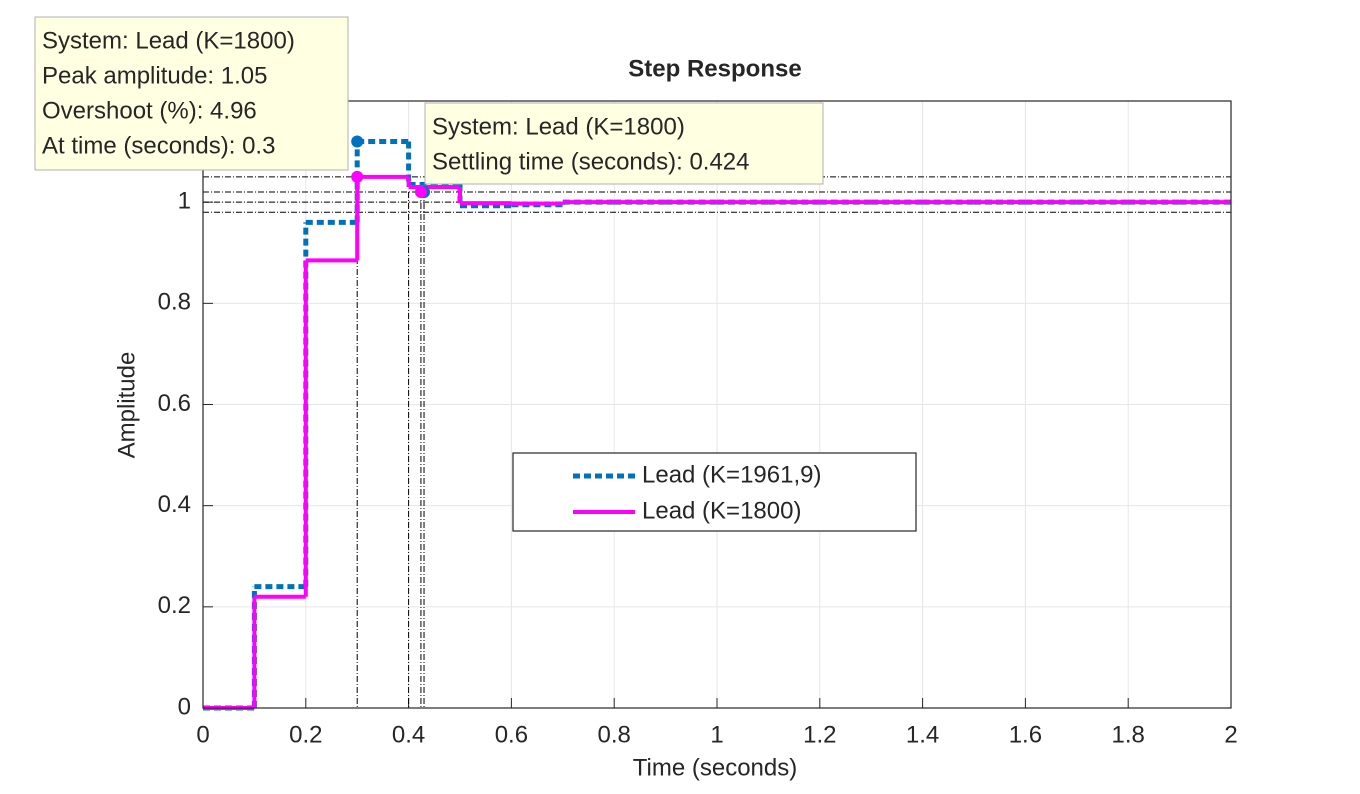 This screenshot has width=1360, height=794. What do you see at coordinates (511, 734) in the screenshot?
I see `x-tick-label: 0.6` at bounding box center [511, 734].